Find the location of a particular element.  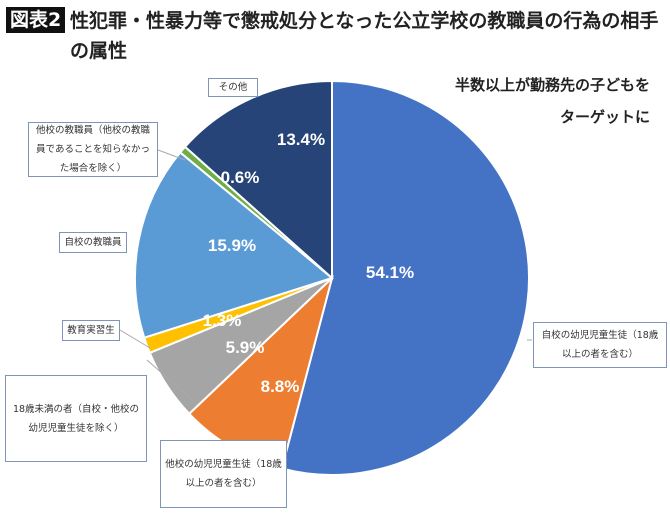

annotation-line-2: ターゲットに is located at coordinates (604, 117).